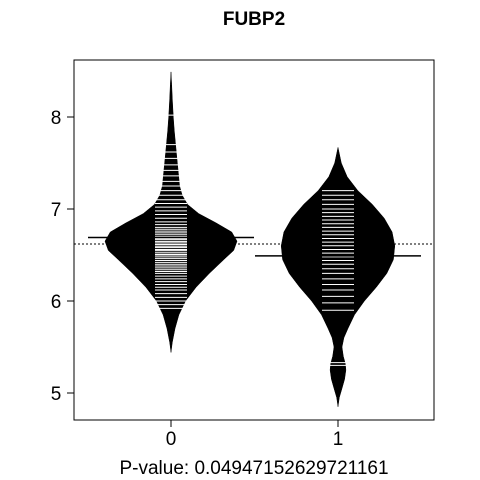  Describe the element at coordinates (253, 468) in the screenshot. I see `x-axis-label: P-value: 0.04947152629721161` at that location.